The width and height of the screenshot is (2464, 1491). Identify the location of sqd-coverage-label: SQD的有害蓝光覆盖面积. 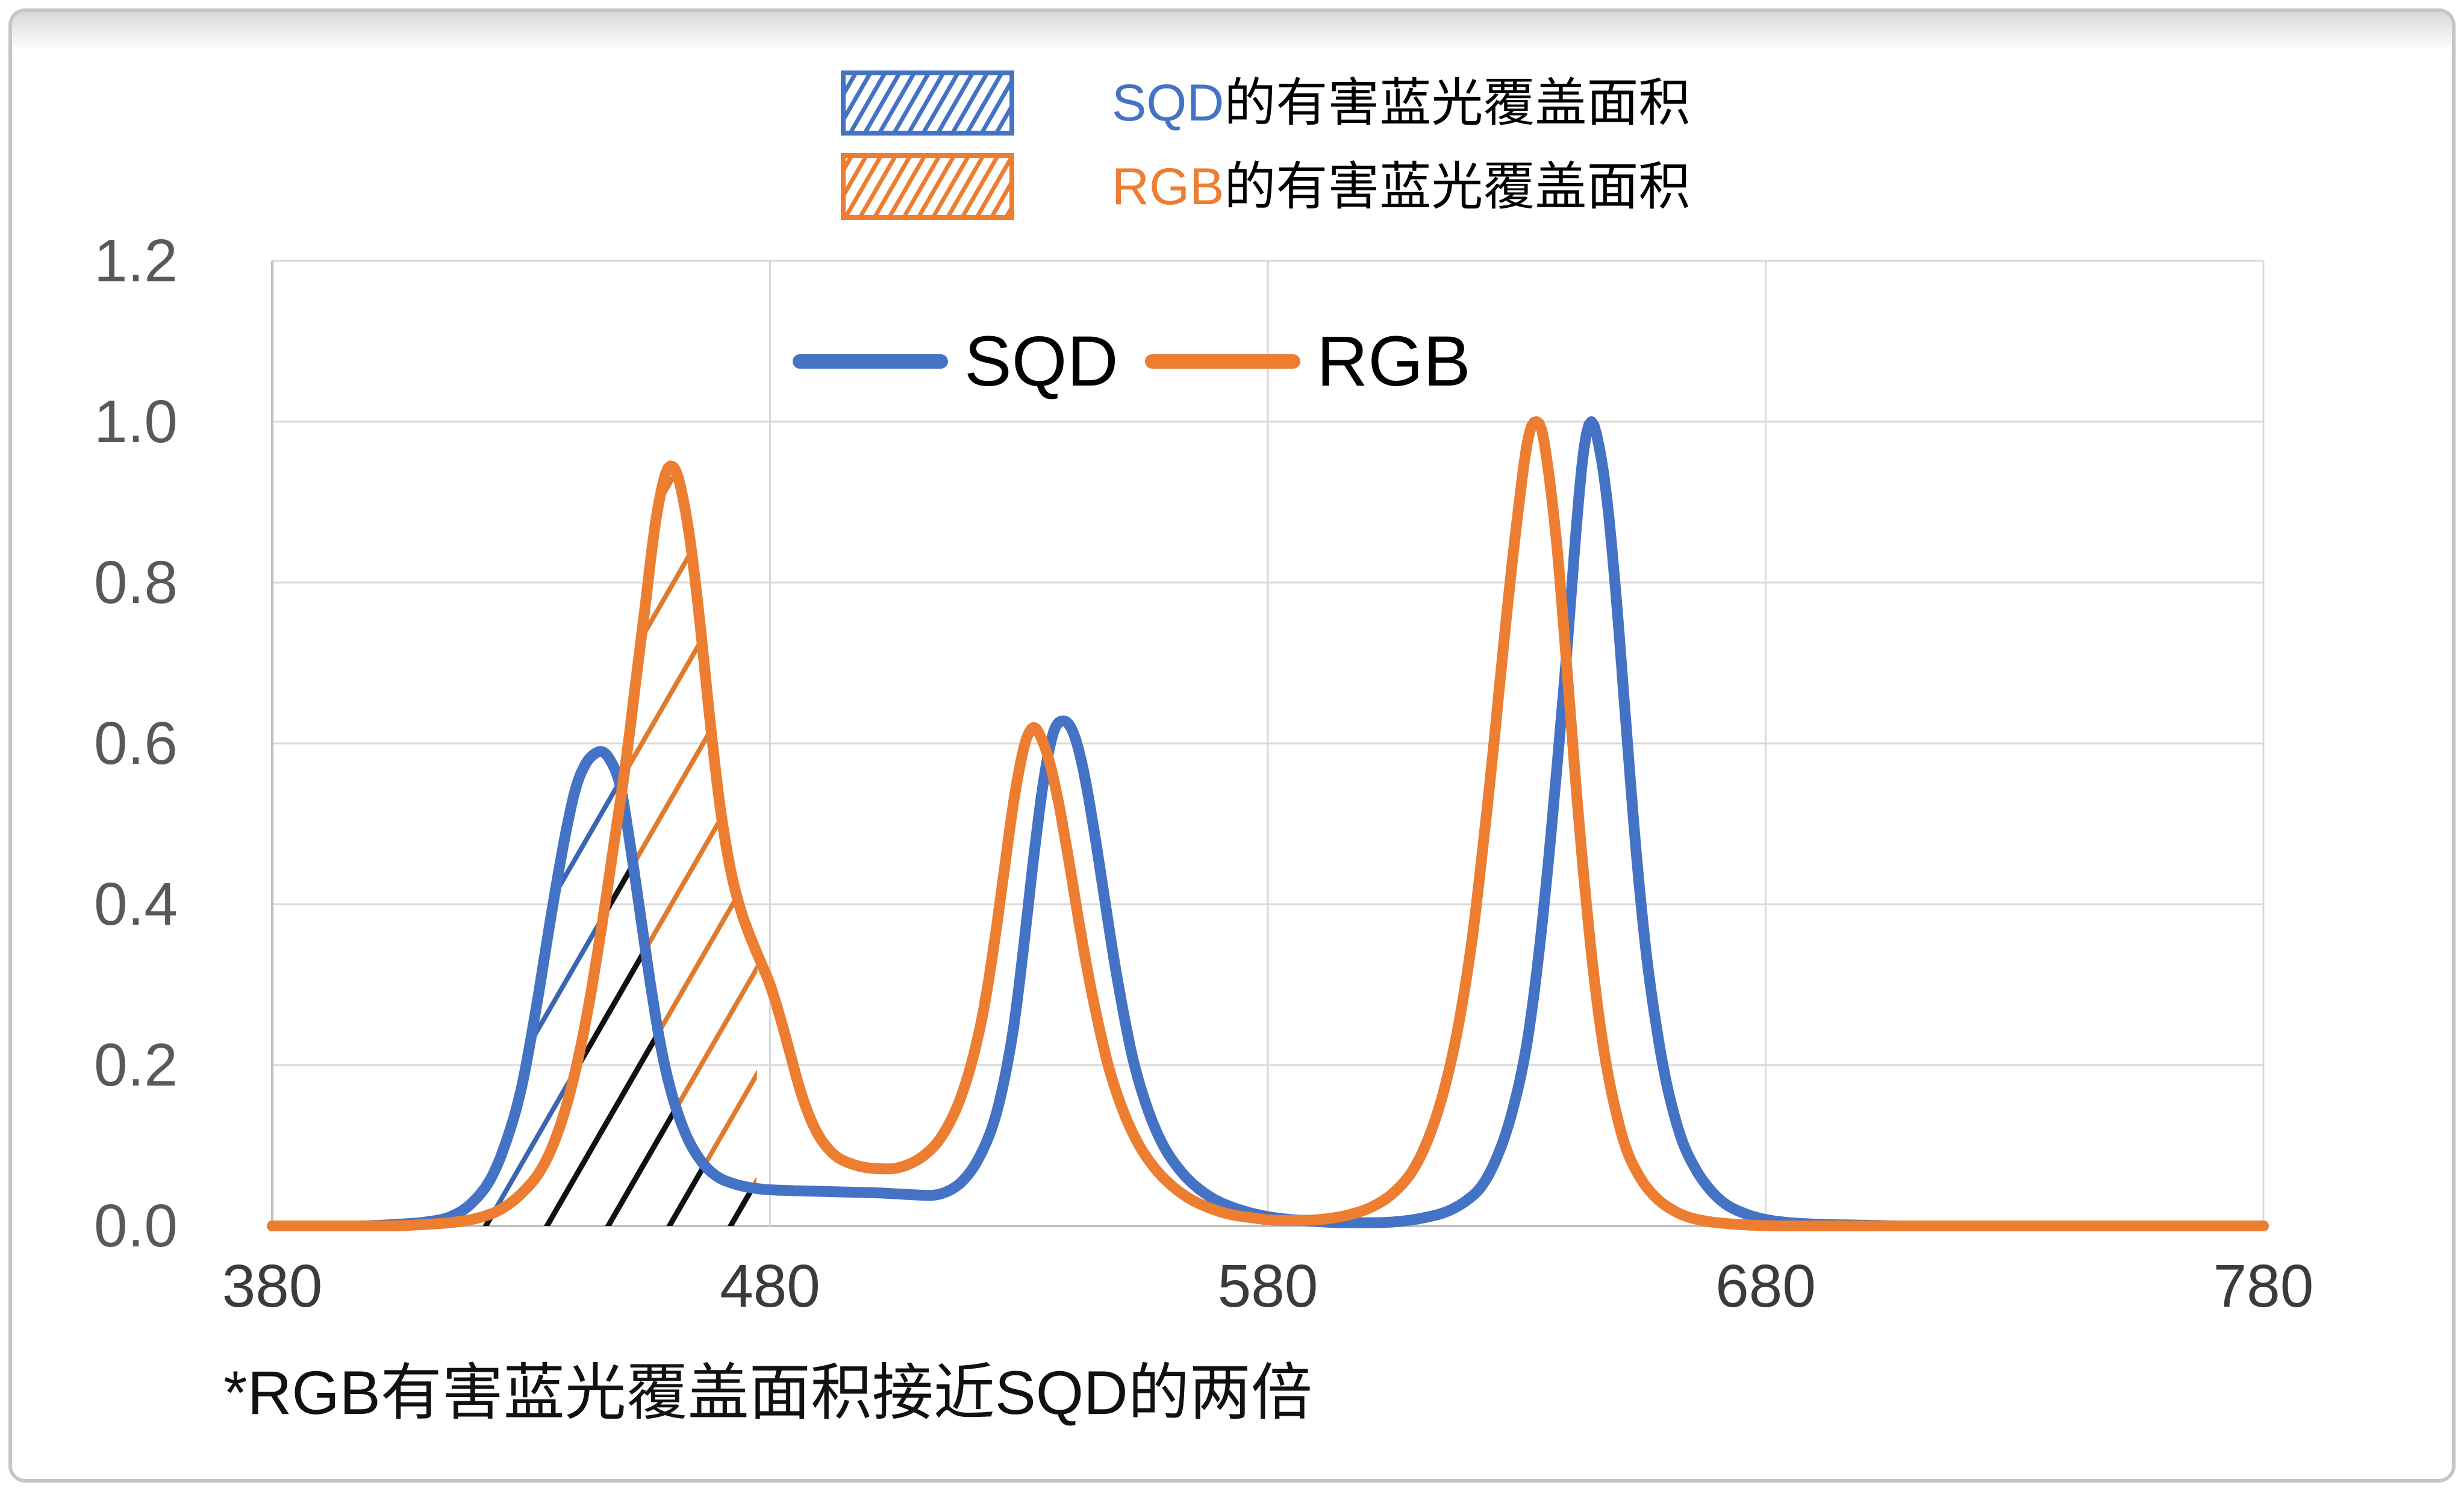
(1401, 103).